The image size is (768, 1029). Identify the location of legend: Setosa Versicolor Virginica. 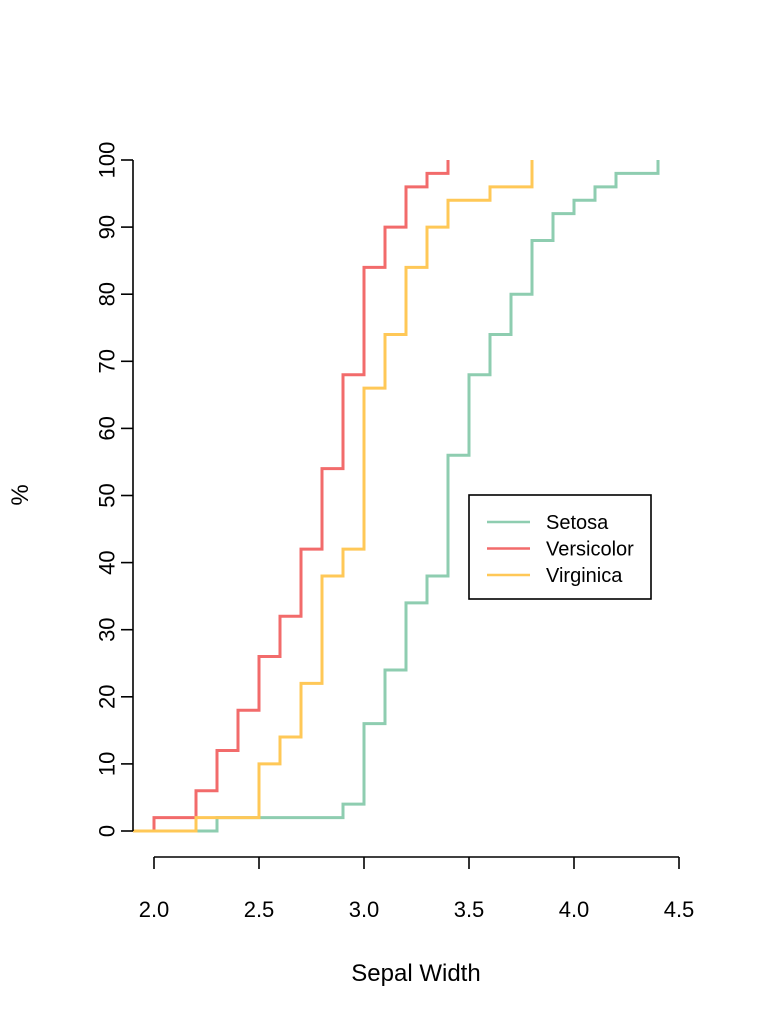
(560, 547).